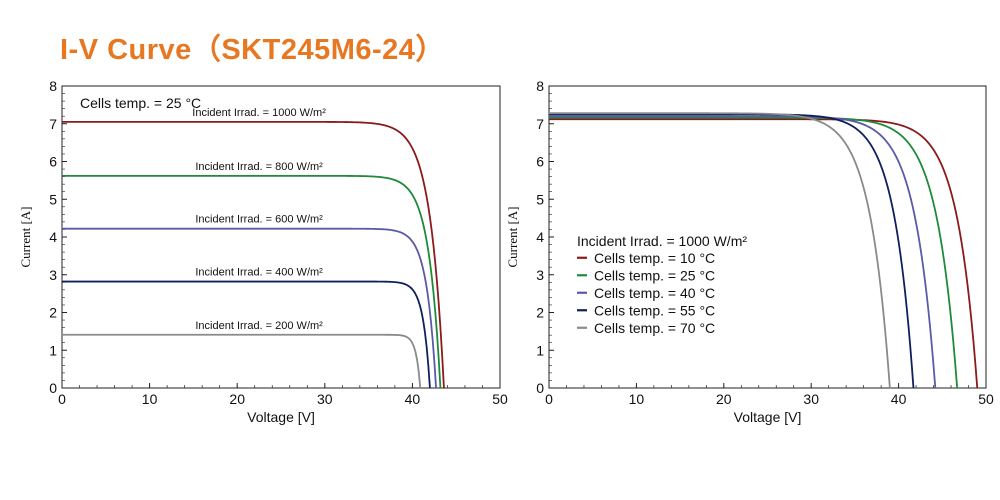 This screenshot has width=1000, height=500. Describe the element at coordinates (662, 241) in the screenshot. I see `legend-title: Incident Irrad. = 1000 W/m²` at that location.